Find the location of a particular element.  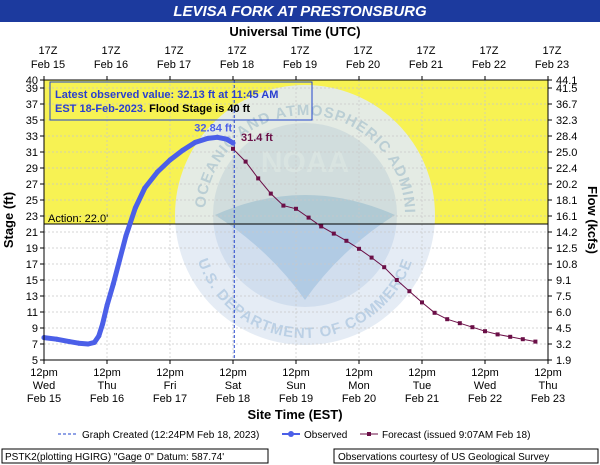

title-bar is located at coordinates (300, 11).